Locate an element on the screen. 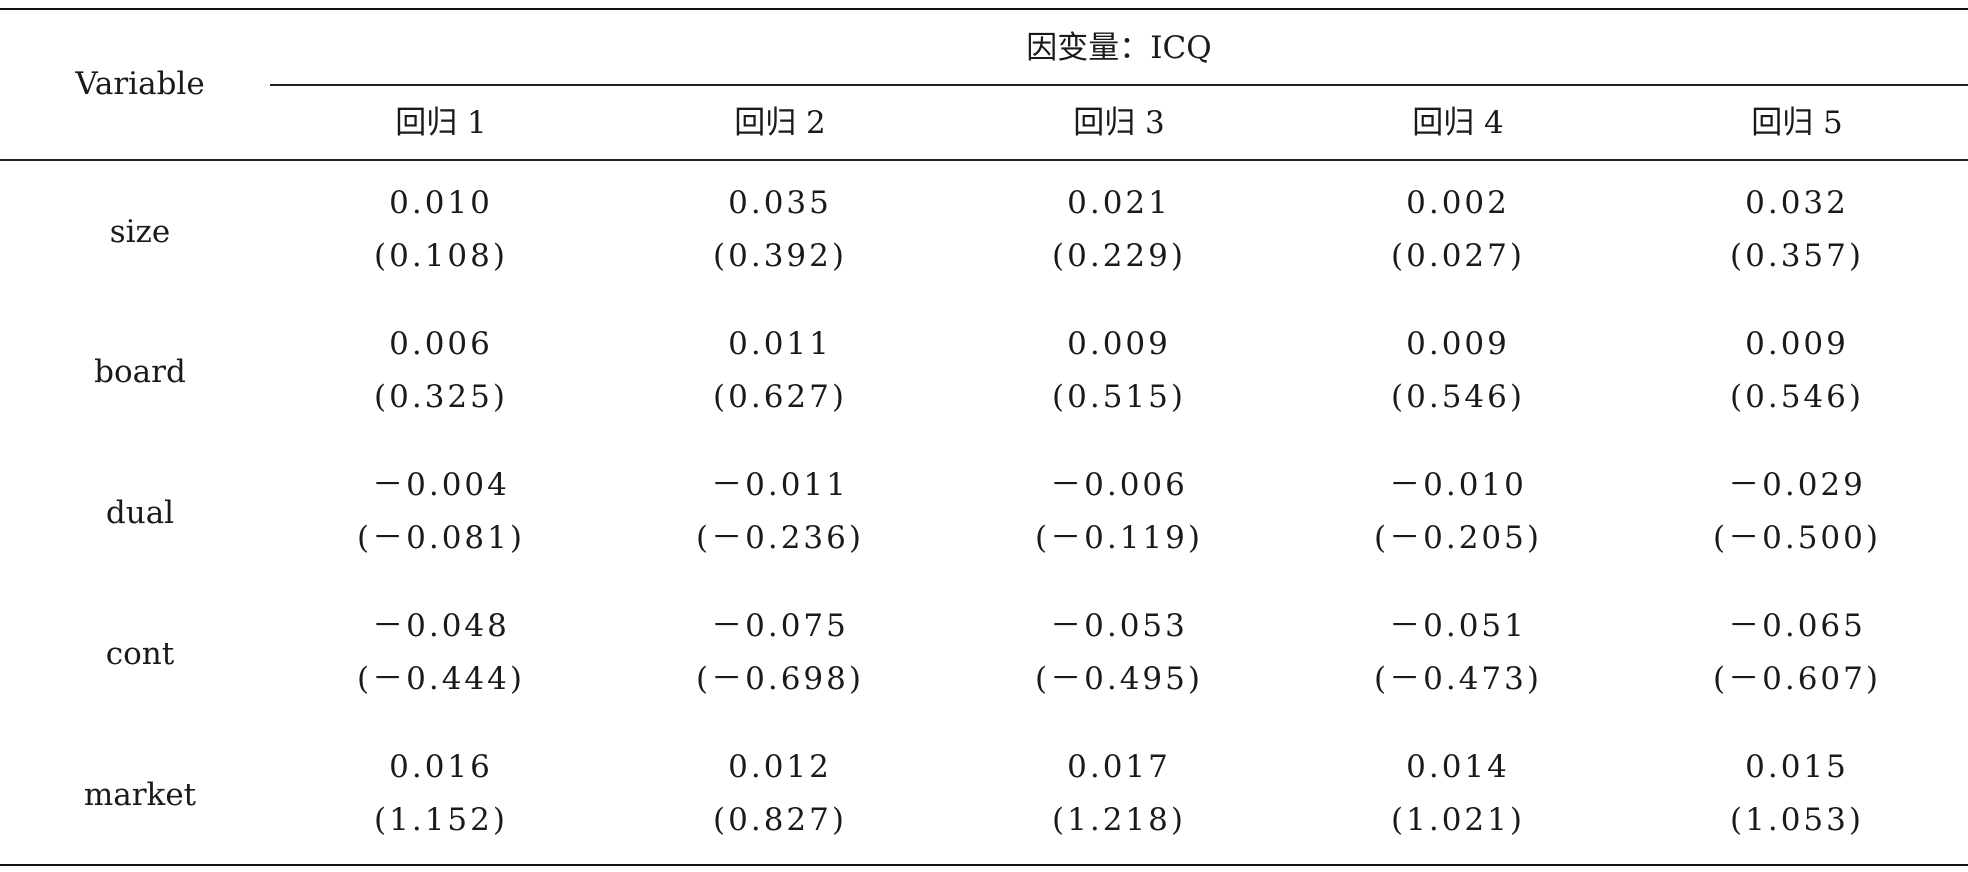  t-stat-cell: (－0.081) is located at coordinates (441, 538).